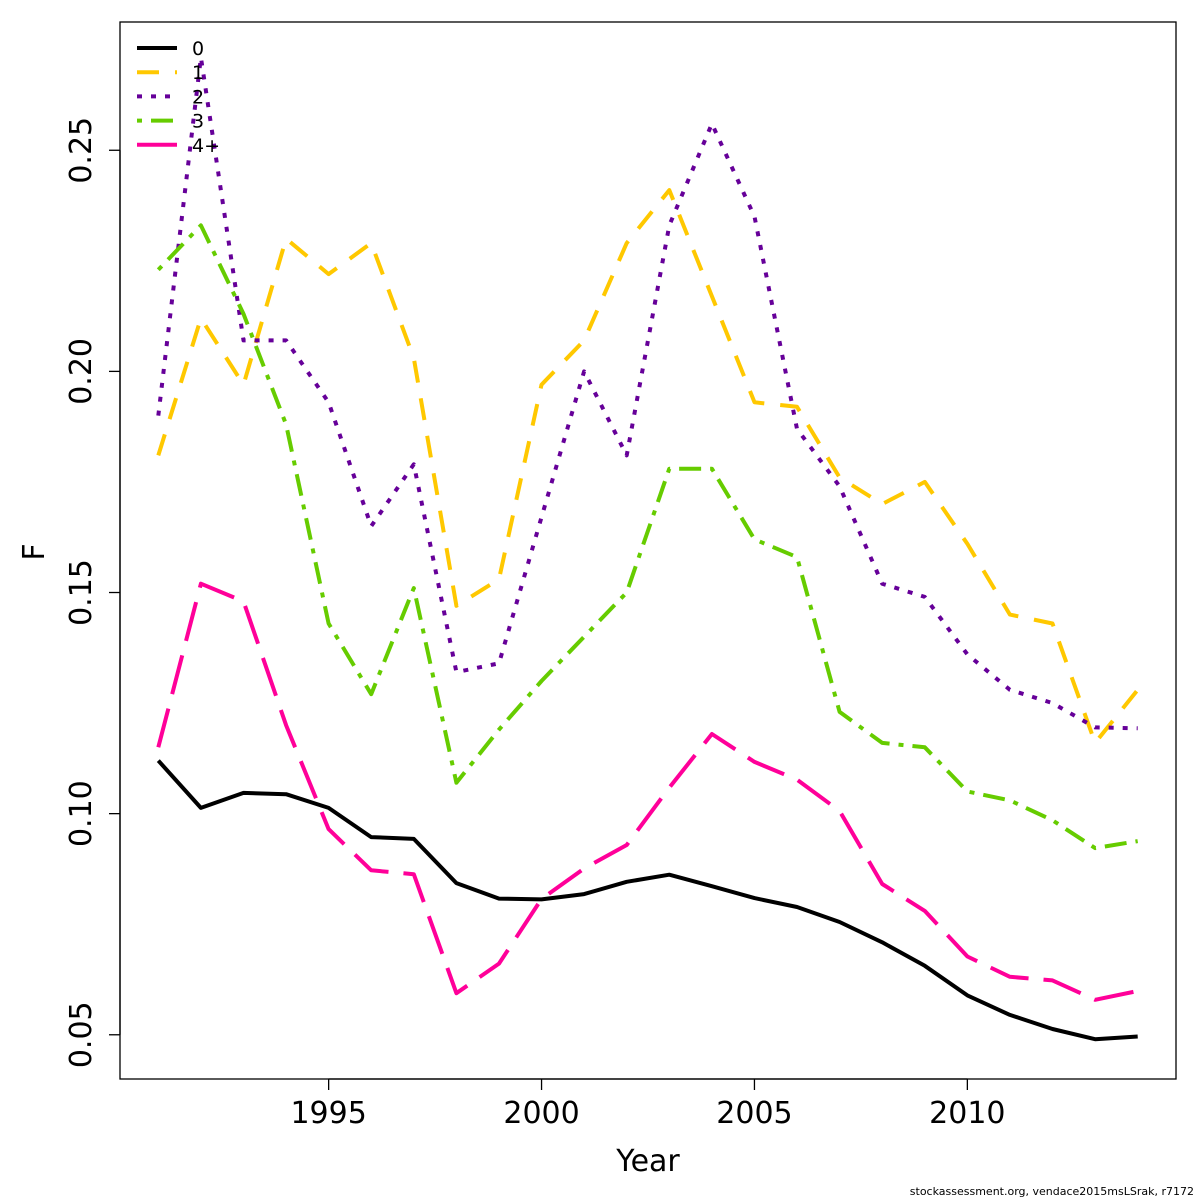 The image size is (1200, 1200). What do you see at coordinates (967, 1113) in the screenshot?
I see `x-tick-label: 2010` at bounding box center [967, 1113].